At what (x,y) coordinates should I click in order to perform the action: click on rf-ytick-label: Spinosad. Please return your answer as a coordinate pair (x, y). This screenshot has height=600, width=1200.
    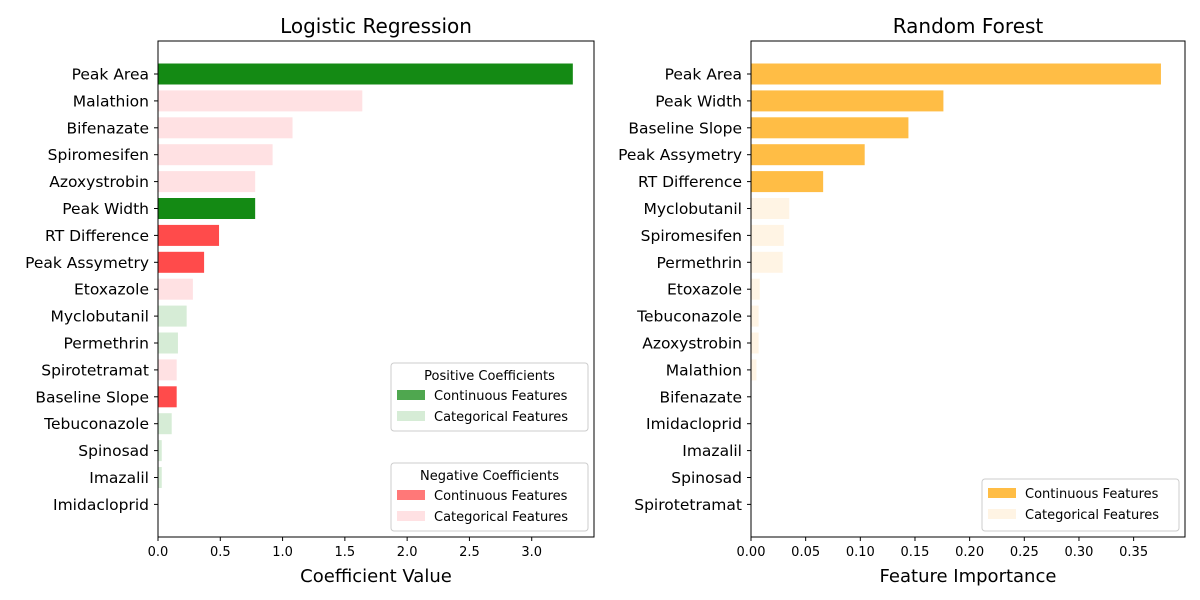
    Looking at the image, I should click on (706, 478).